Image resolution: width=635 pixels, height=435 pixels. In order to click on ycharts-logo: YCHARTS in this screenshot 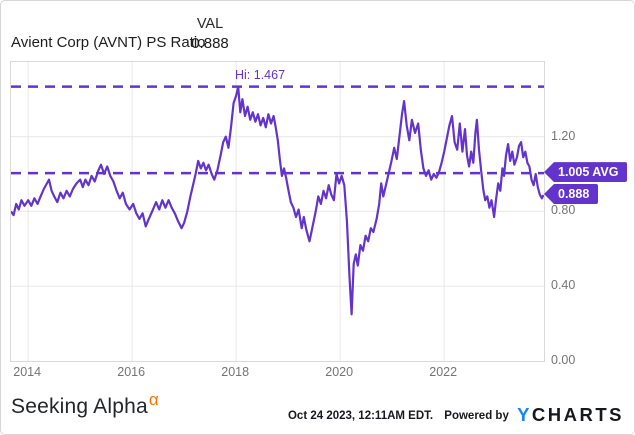, I will do `click(570, 414)`.